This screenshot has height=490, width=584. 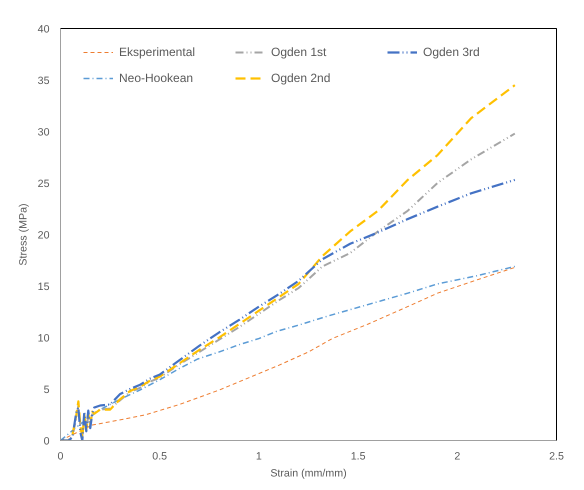 I want to click on x-tick-label: 0, so click(x=61, y=456).